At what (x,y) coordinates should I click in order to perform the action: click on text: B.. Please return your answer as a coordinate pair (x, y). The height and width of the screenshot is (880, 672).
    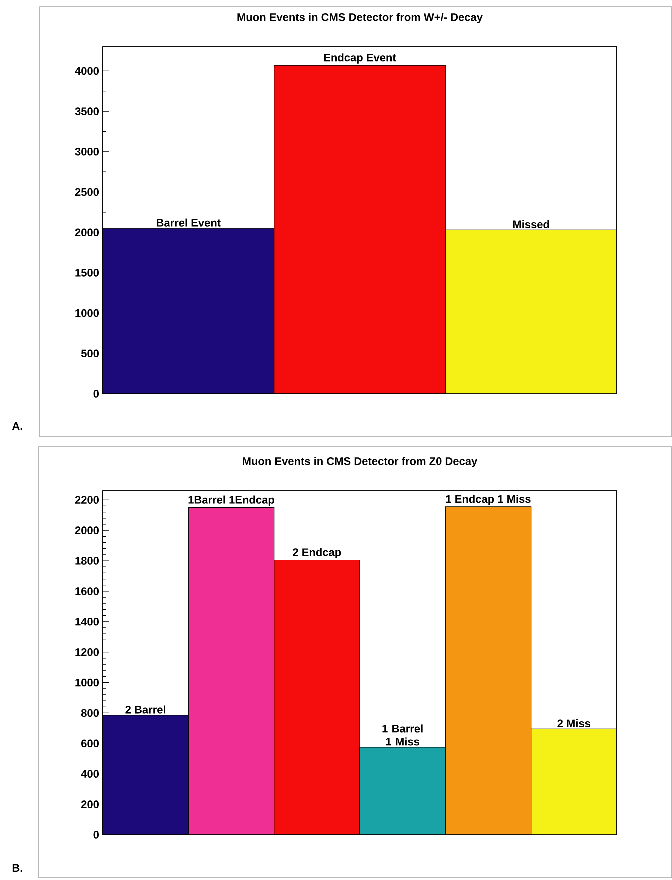
    Looking at the image, I should click on (17, 868).